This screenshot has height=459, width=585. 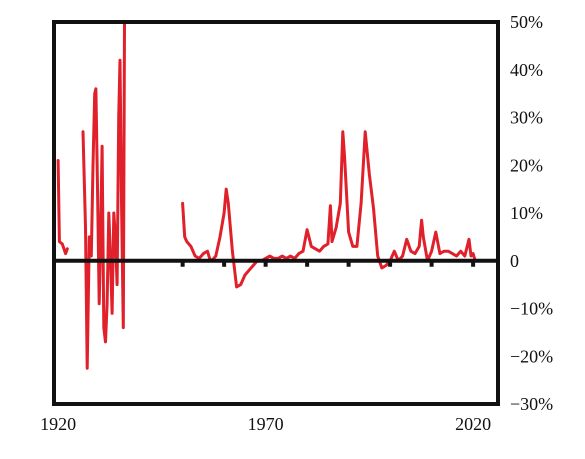 I want to click on x-axis-tick-labels: 1920 1970 2020, so click(x=265, y=424).